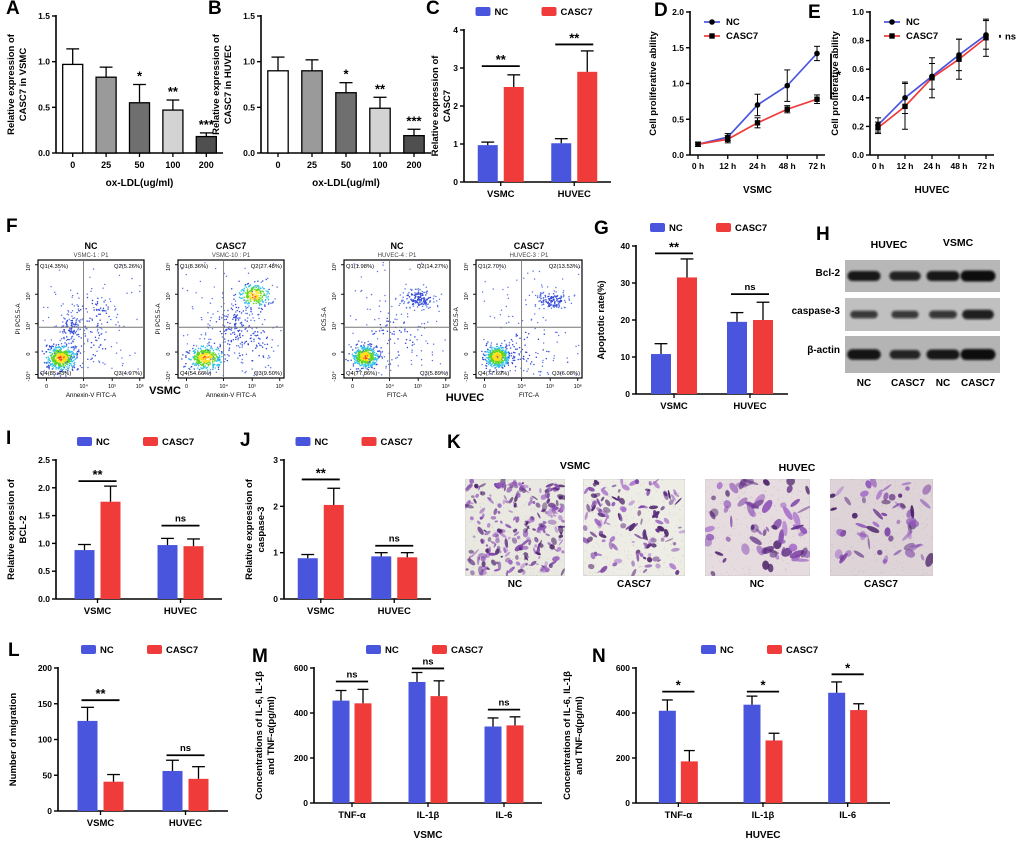  I want to click on flow-group-label-huvec: HUVEC, so click(465, 398).